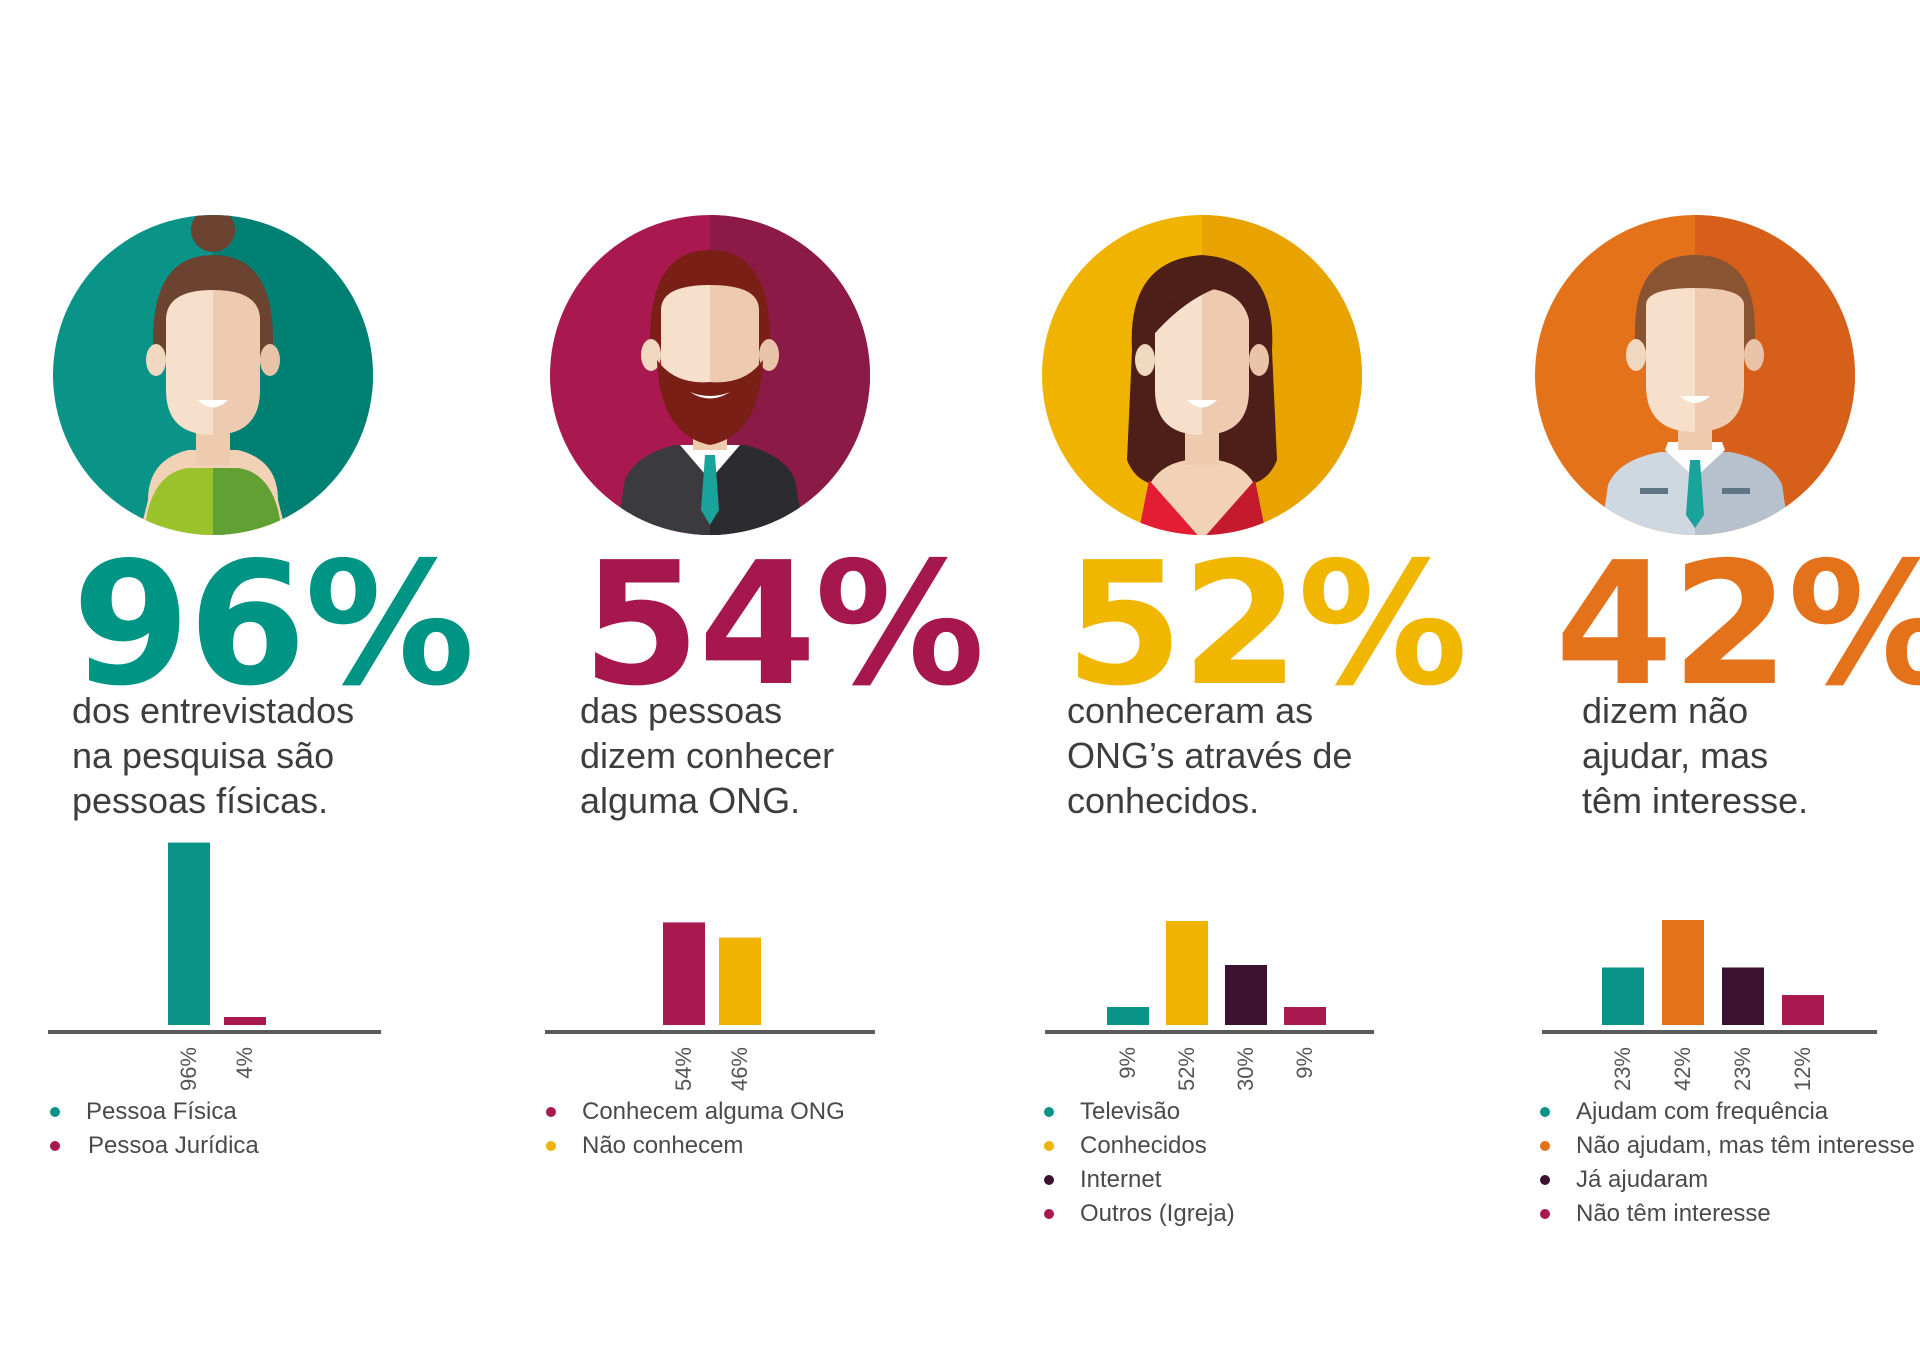 This screenshot has width=1920, height=1358. I want to click on tick-label: 54%, so click(683, 1069).